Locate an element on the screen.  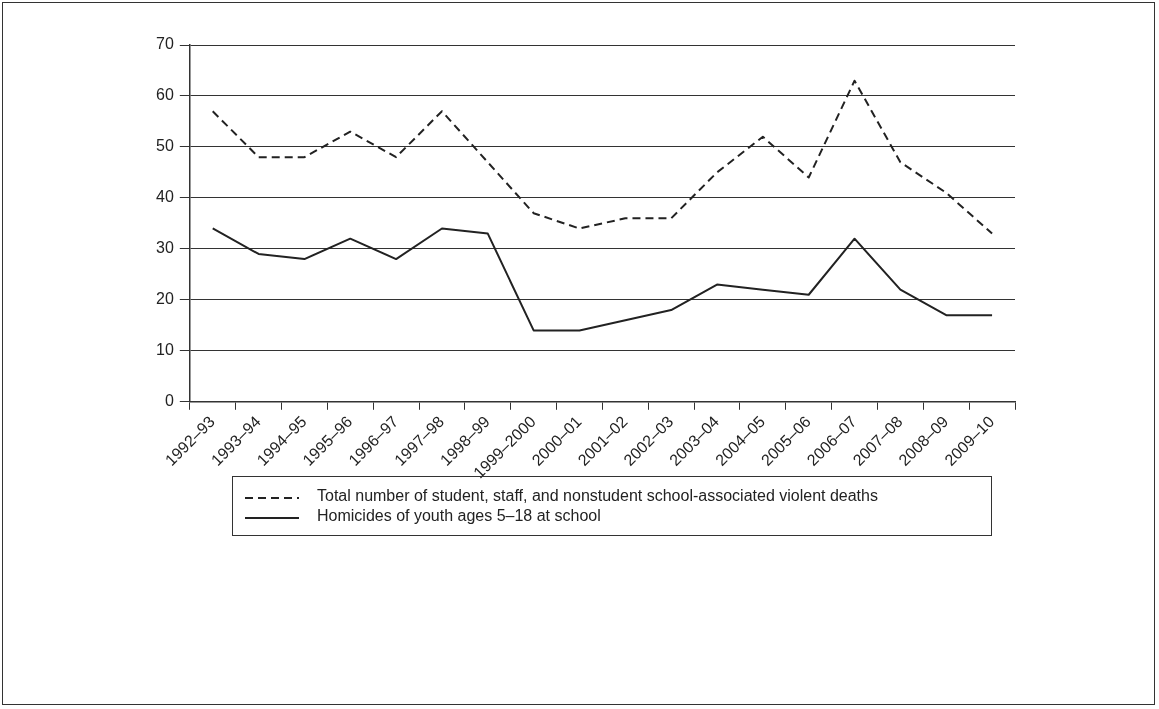
y-tick-label: 50 is located at coordinates (165, 146).